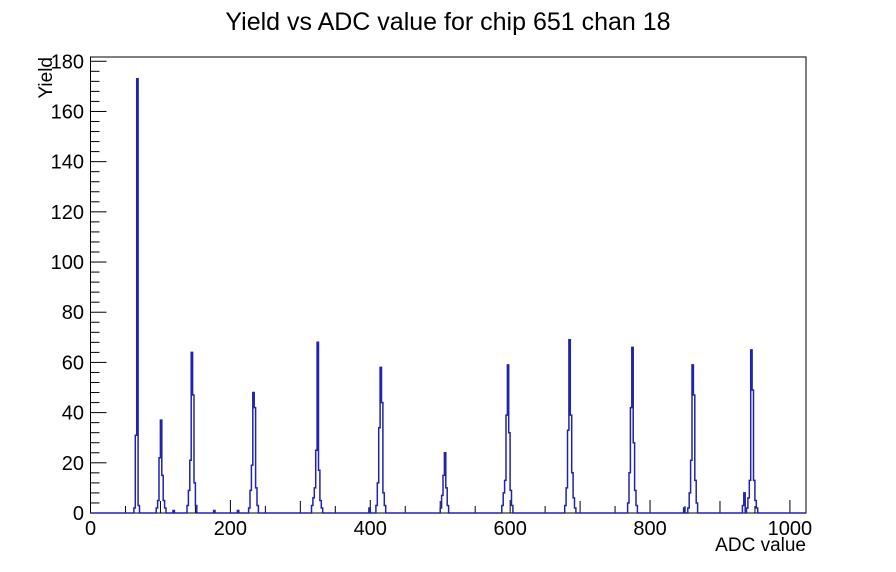 This screenshot has width=896, height=572. I want to click on y-tick-label: 160, so click(67, 112).